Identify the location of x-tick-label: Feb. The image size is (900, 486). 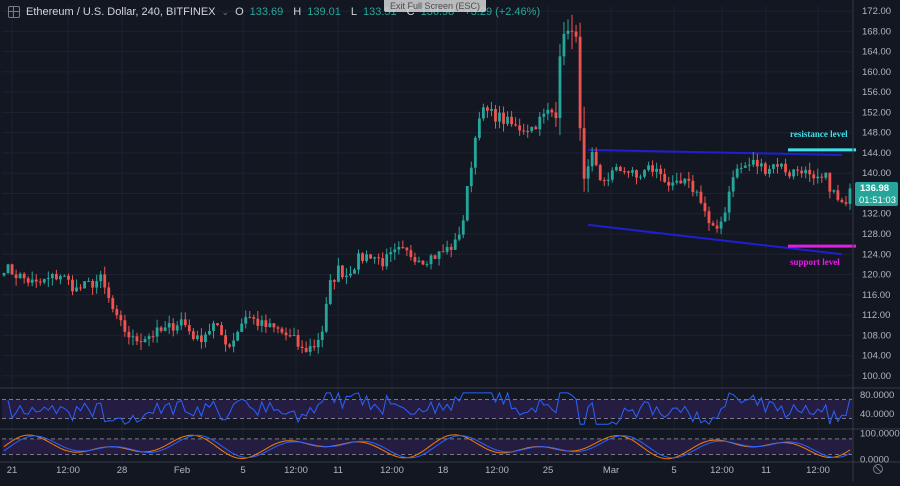
(182, 470).